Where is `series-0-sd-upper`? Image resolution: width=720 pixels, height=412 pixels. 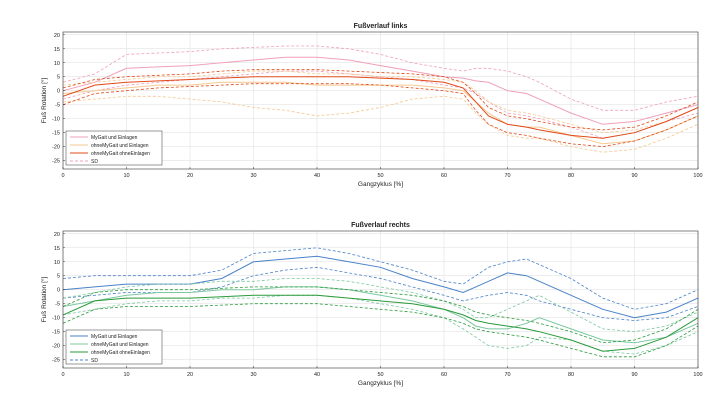
series-0-sd-upper is located at coordinates (380, 278).